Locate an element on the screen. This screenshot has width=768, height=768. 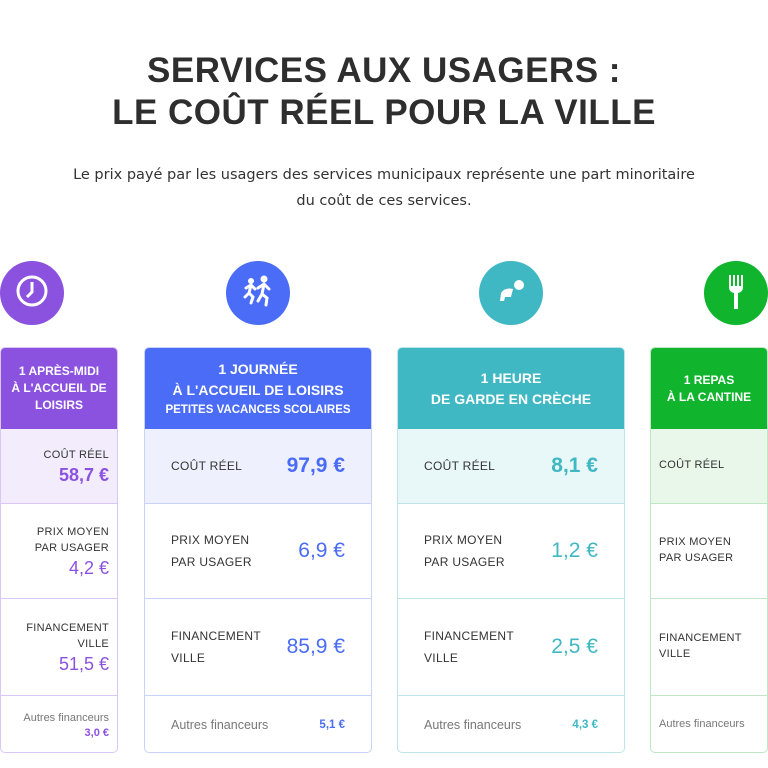
row-autres-financeurs: Autres financeurs 3,0 € is located at coordinates (66, 725).